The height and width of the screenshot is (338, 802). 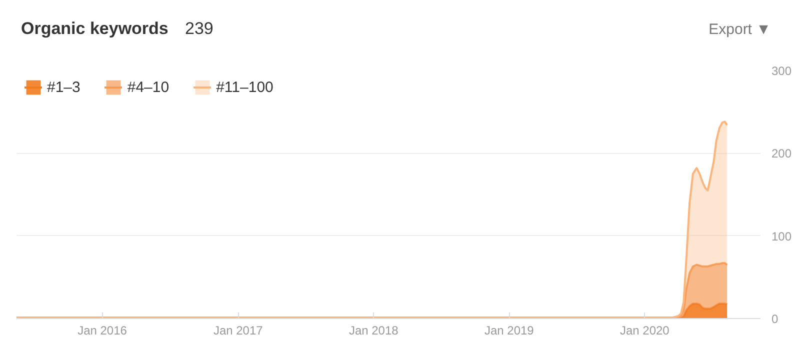 I want to click on y-tick-label: 200, so click(x=782, y=153).